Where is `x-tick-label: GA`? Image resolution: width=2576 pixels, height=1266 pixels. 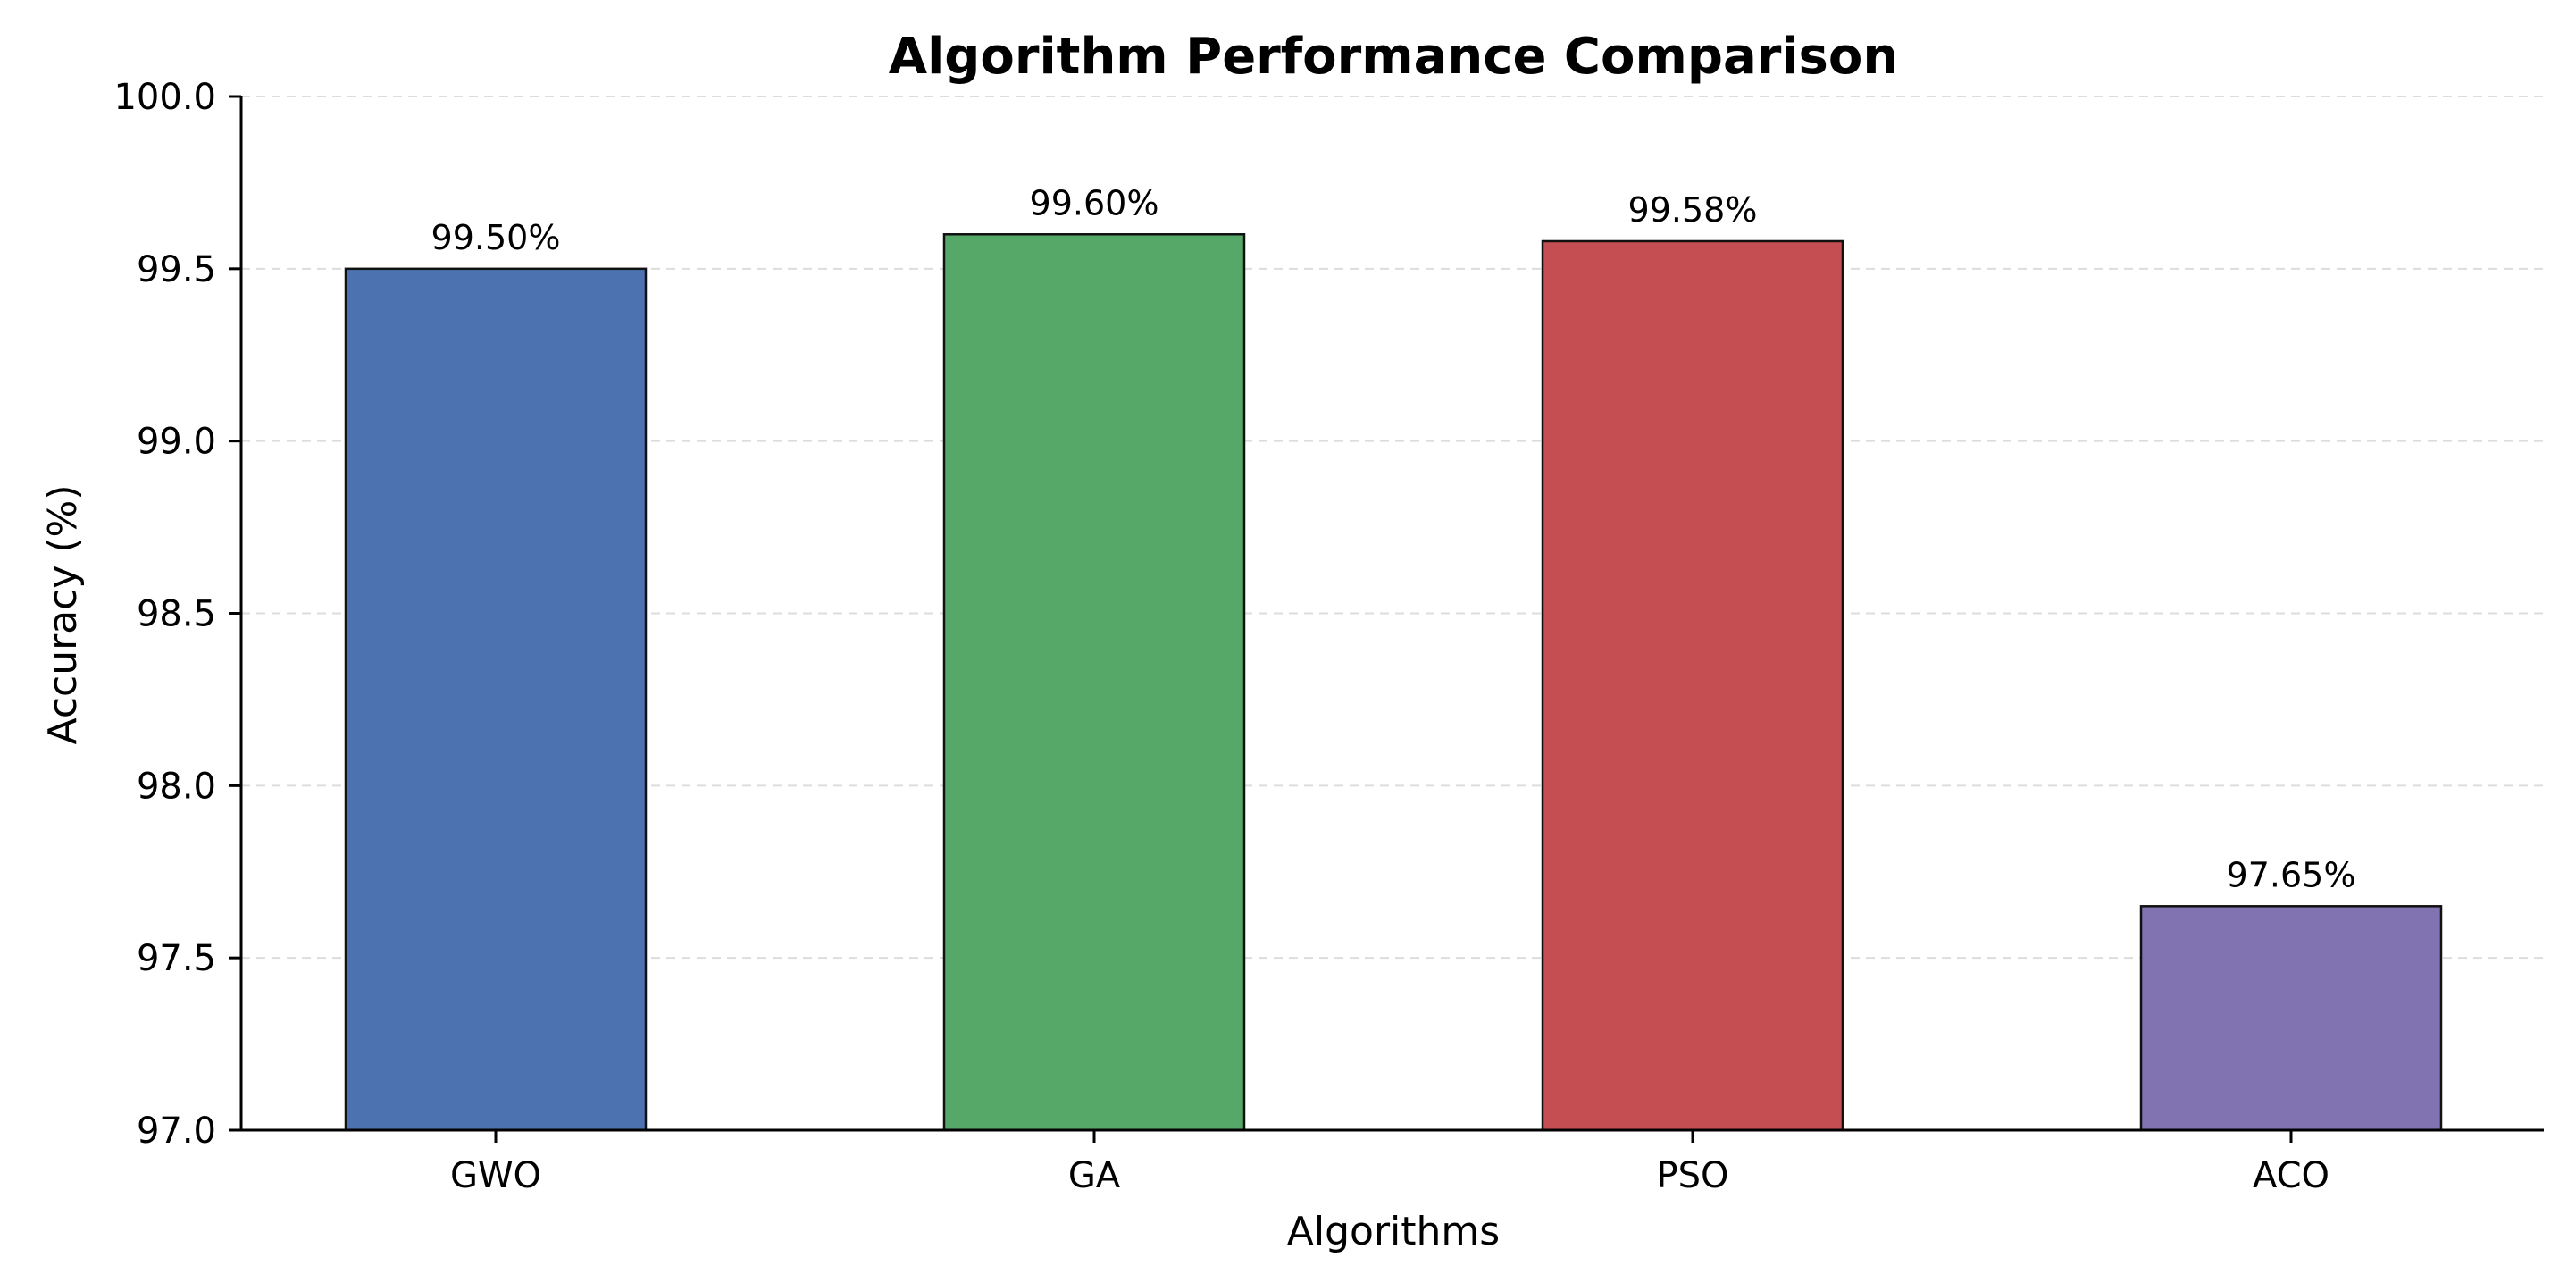
x-tick-label: GA is located at coordinates (1095, 1176).